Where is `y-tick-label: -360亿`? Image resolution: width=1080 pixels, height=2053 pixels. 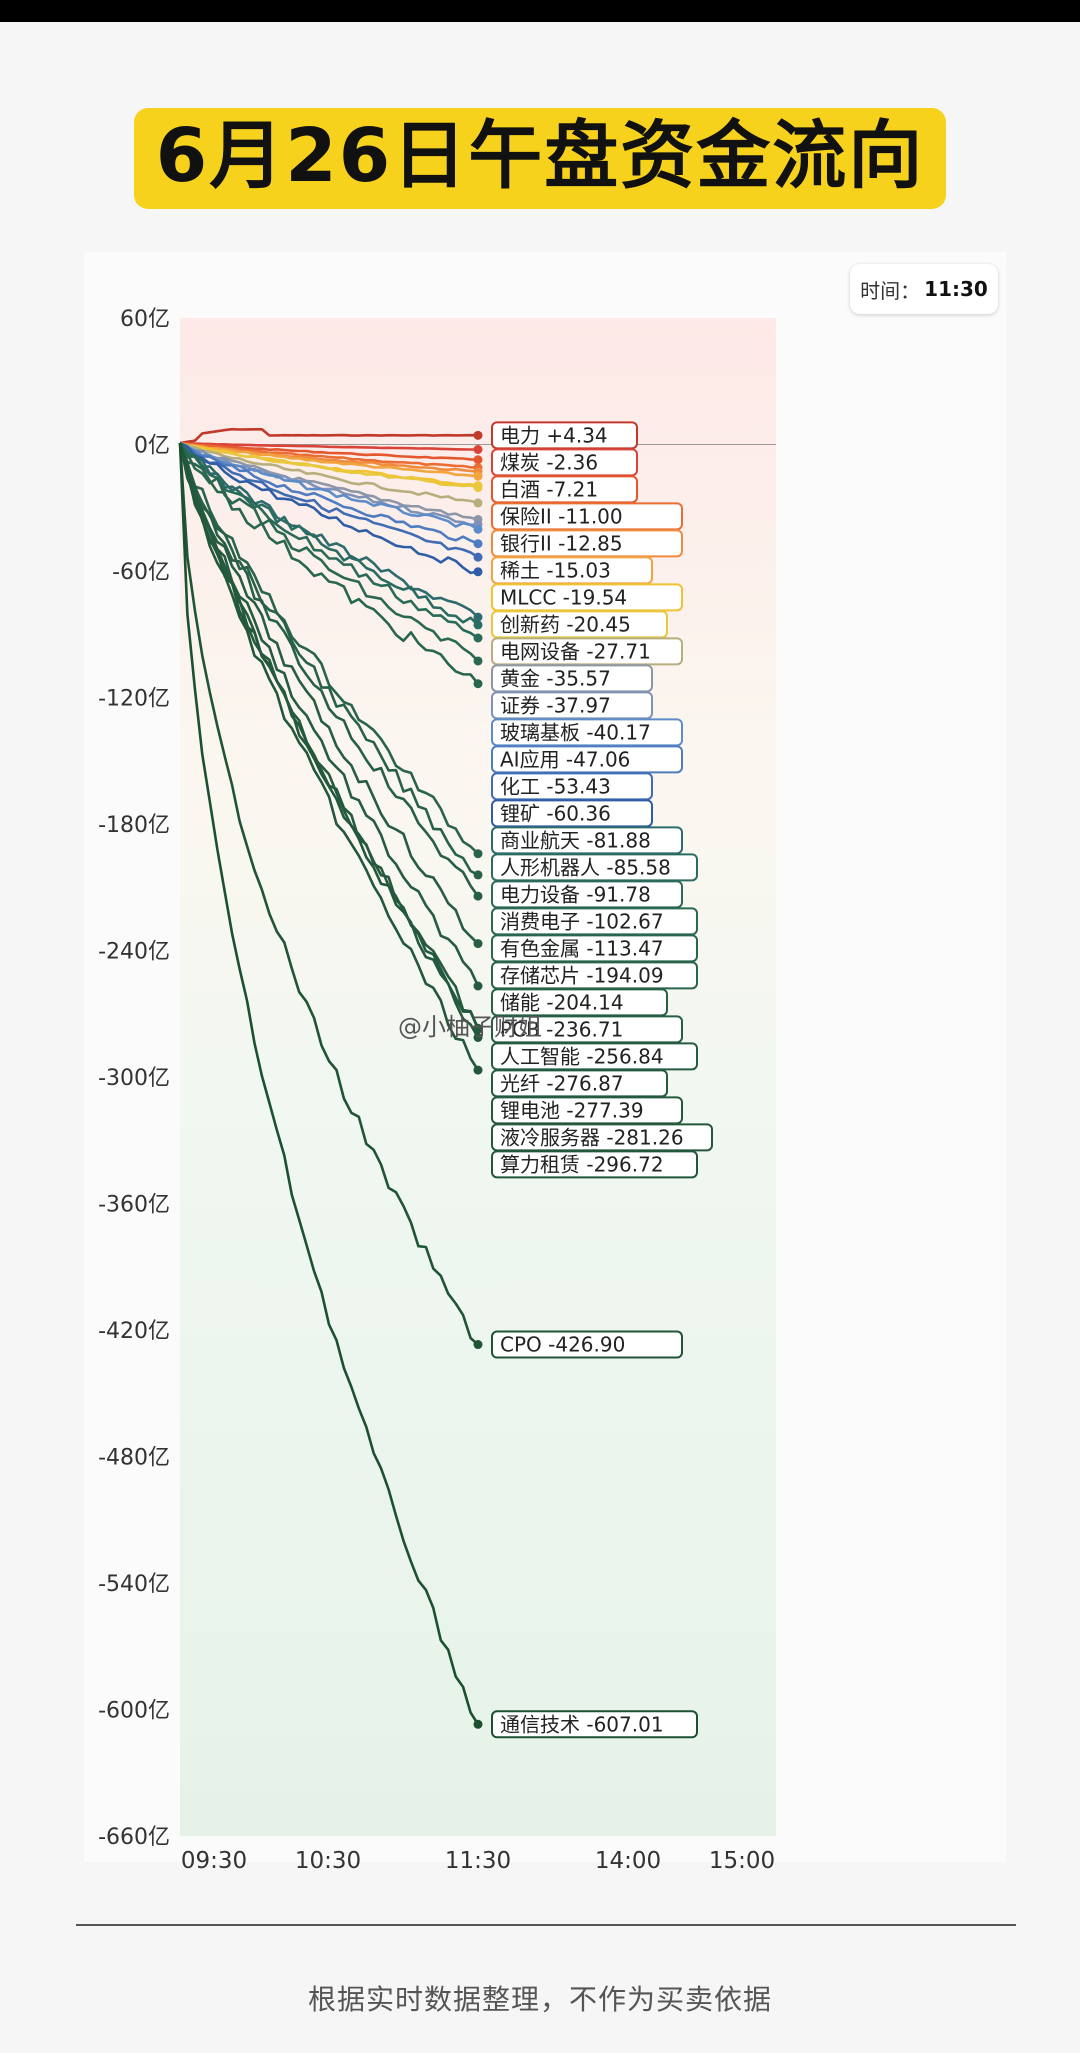
y-tick-label: -360亿 is located at coordinates (134, 1205).